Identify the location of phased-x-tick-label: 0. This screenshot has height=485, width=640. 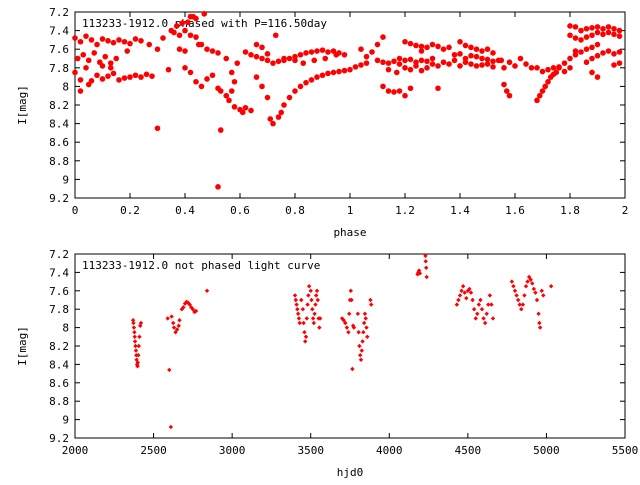
(75, 210).